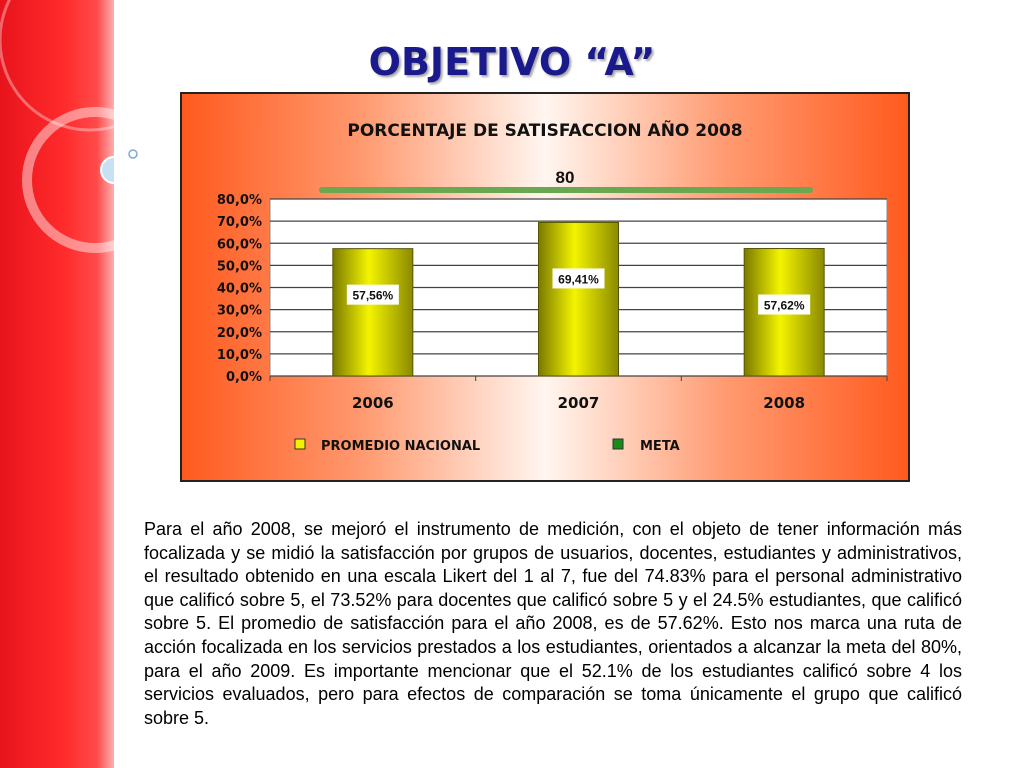  What do you see at coordinates (244, 377) in the screenshot?
I see `y-tick-label: 0,0%` at bounding box center [244, 377].